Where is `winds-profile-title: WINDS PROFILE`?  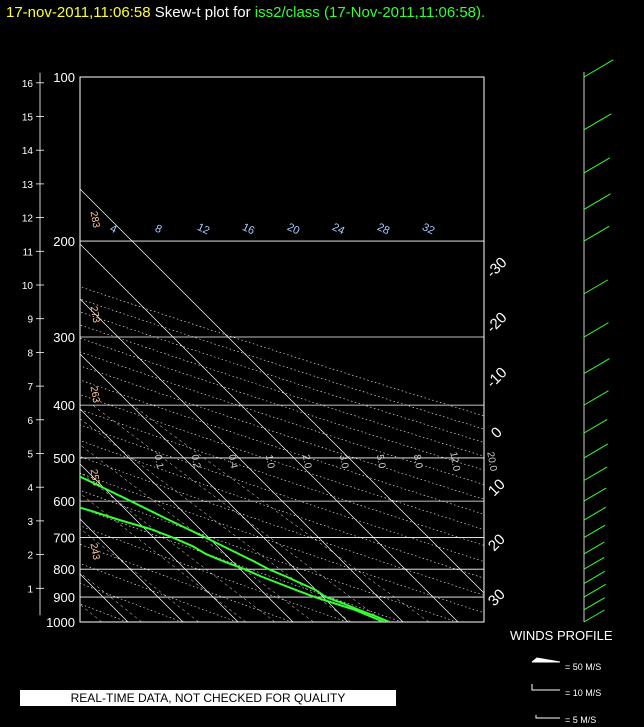 winds-profile-title: WINDS PROFILE is located at coordinates (561, 635).